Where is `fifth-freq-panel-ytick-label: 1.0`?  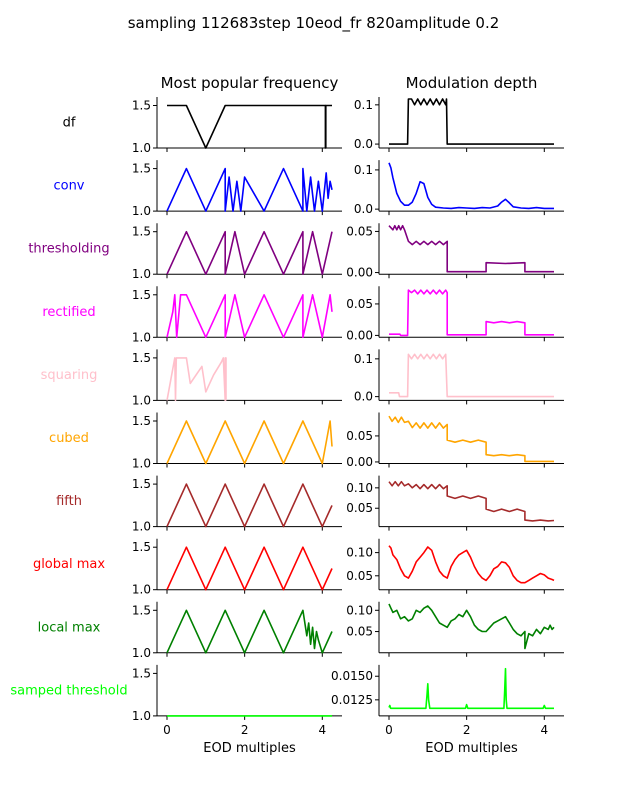 fifth-freq-panel-ytick-label: 1.0 is located at coordinates (141, 527).